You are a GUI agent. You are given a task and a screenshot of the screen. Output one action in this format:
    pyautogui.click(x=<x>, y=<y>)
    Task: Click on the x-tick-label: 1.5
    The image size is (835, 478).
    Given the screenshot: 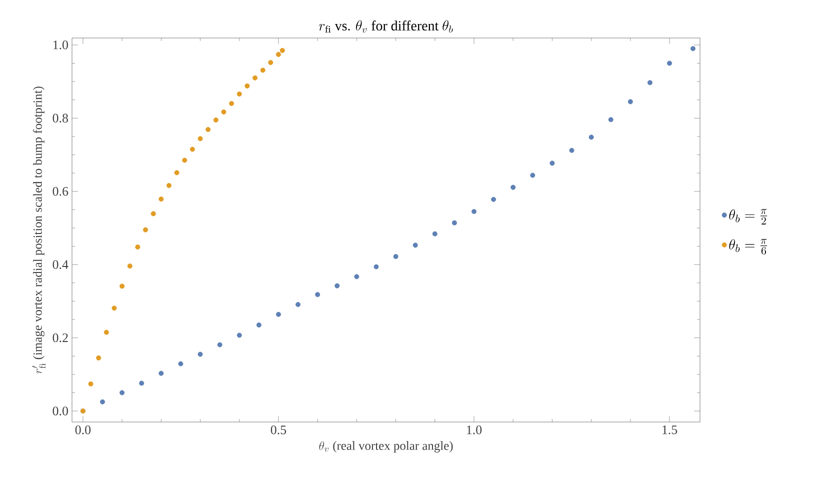 What is the action you would take?
    pyautogui.click(x=670, y=430)
    